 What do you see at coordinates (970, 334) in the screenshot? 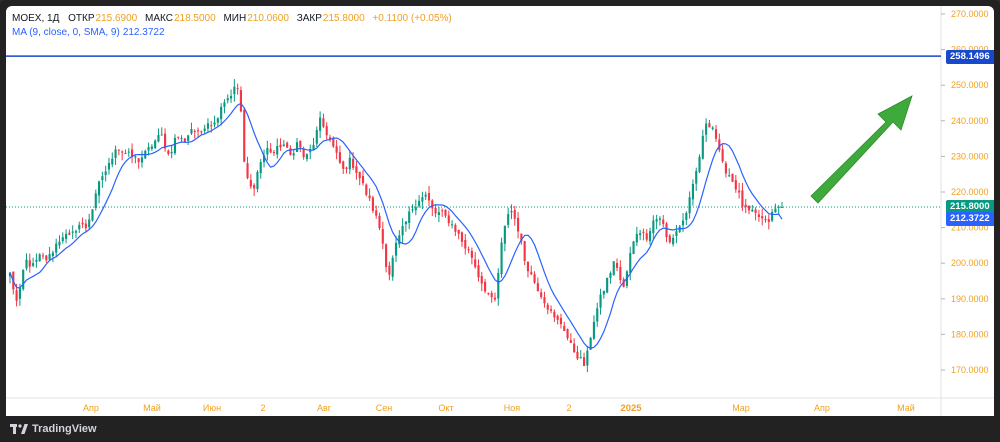
I see `price-tick-label: 180.0000` at bounding box center [970, 334].